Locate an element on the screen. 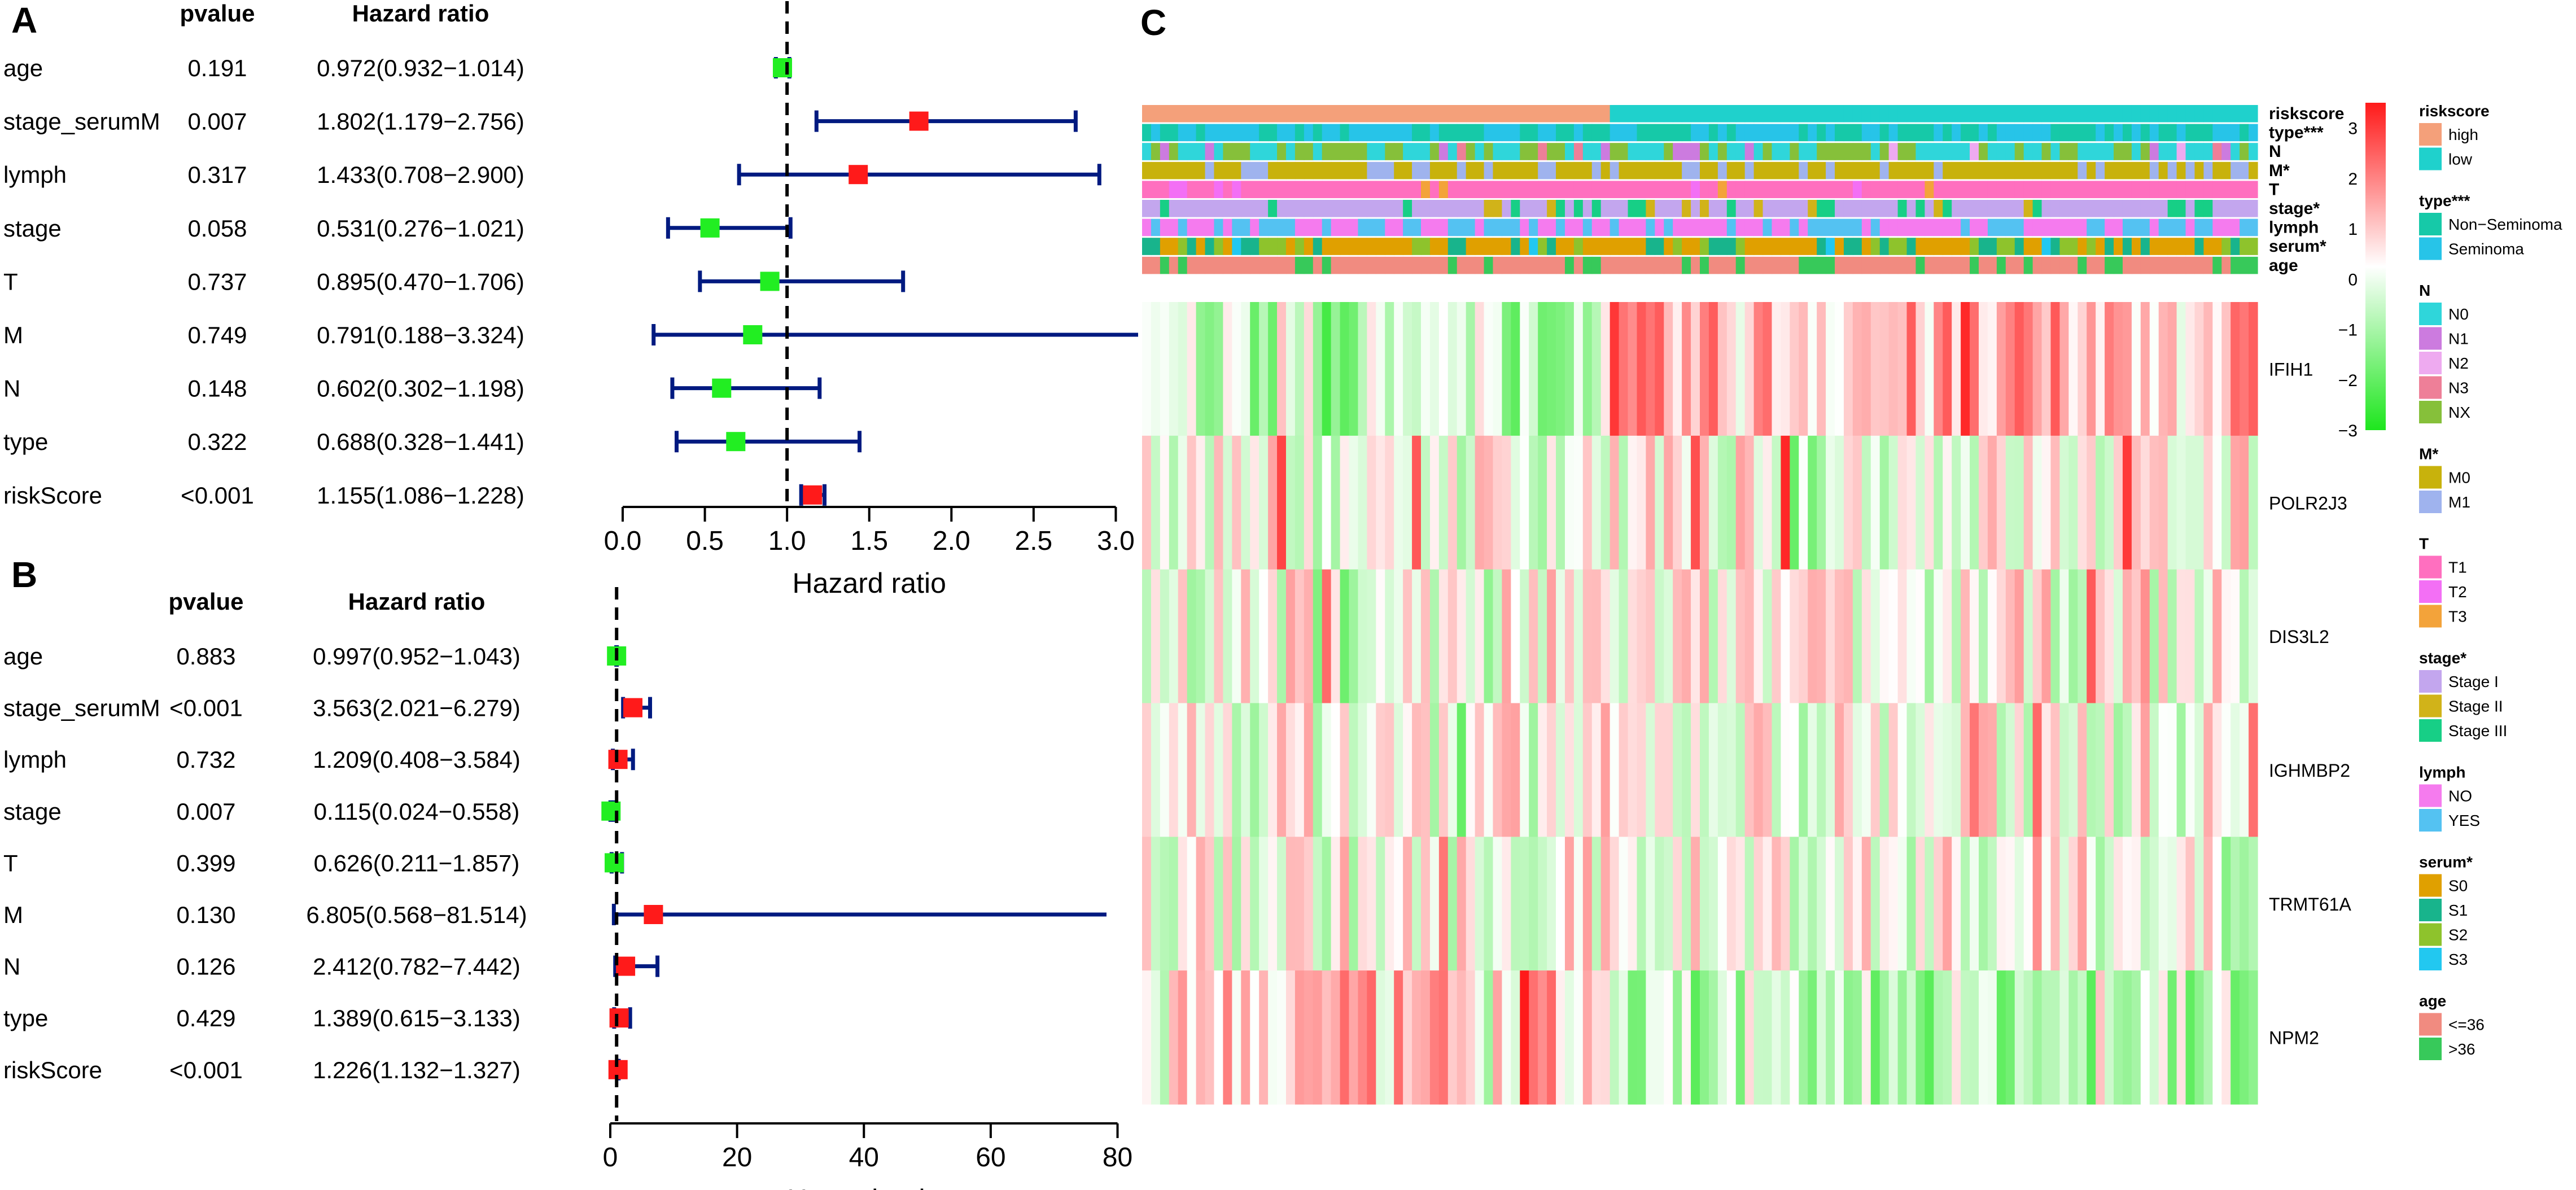  x-tick-label-3.0: 3.0 is located at coordinates (1116, 541).